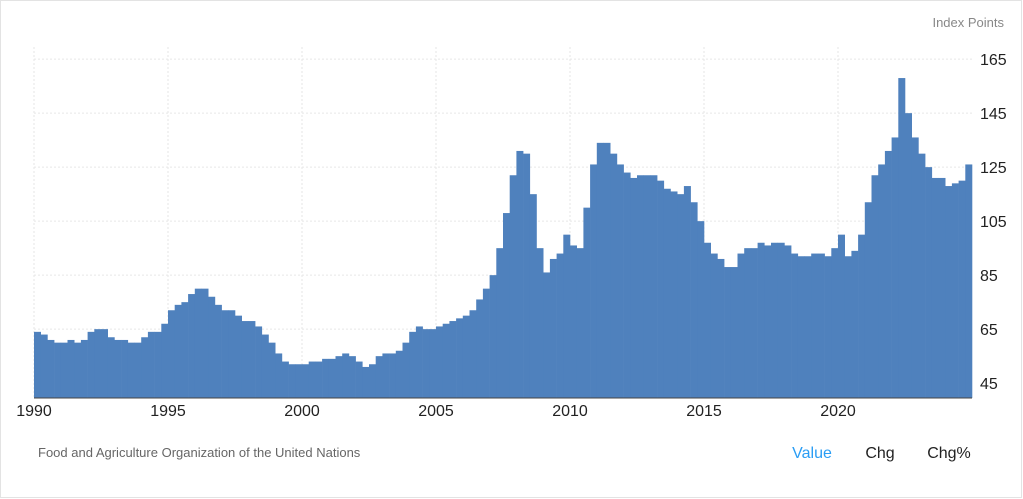  I want to click on x-tick-label: 1995, so click(168, 411).